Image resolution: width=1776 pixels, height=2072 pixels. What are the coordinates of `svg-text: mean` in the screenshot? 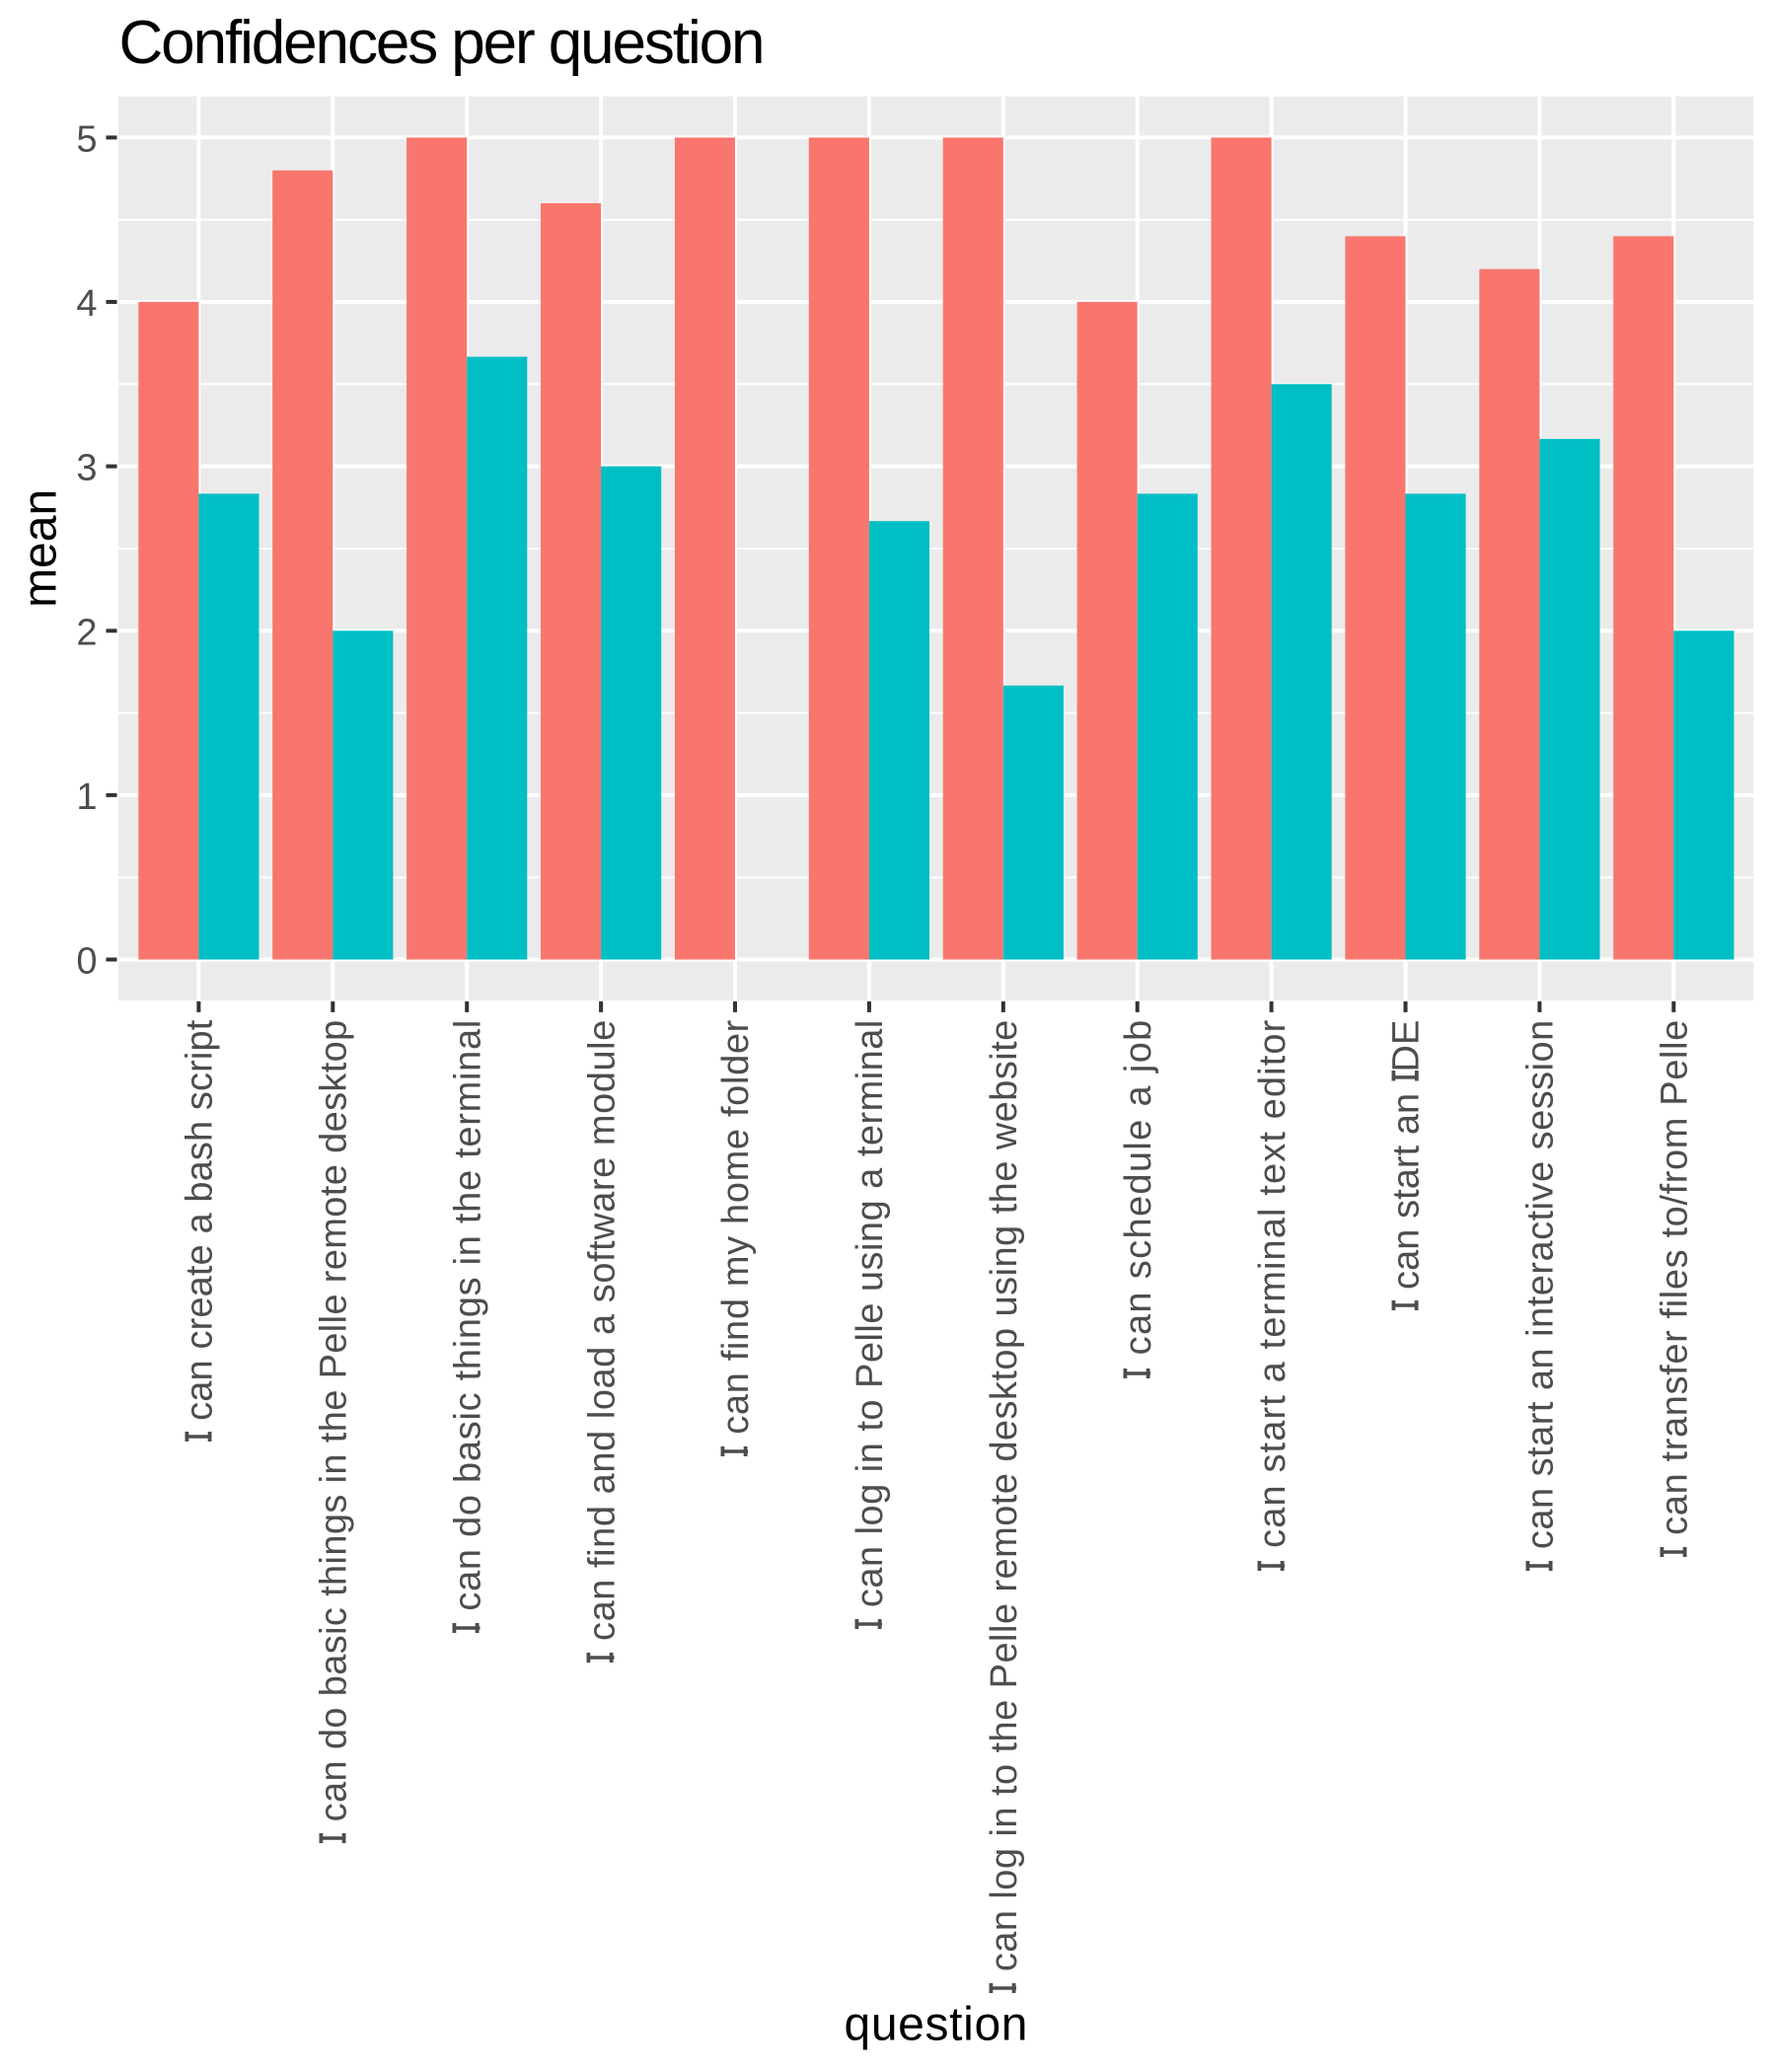 It's located at (40, 548).